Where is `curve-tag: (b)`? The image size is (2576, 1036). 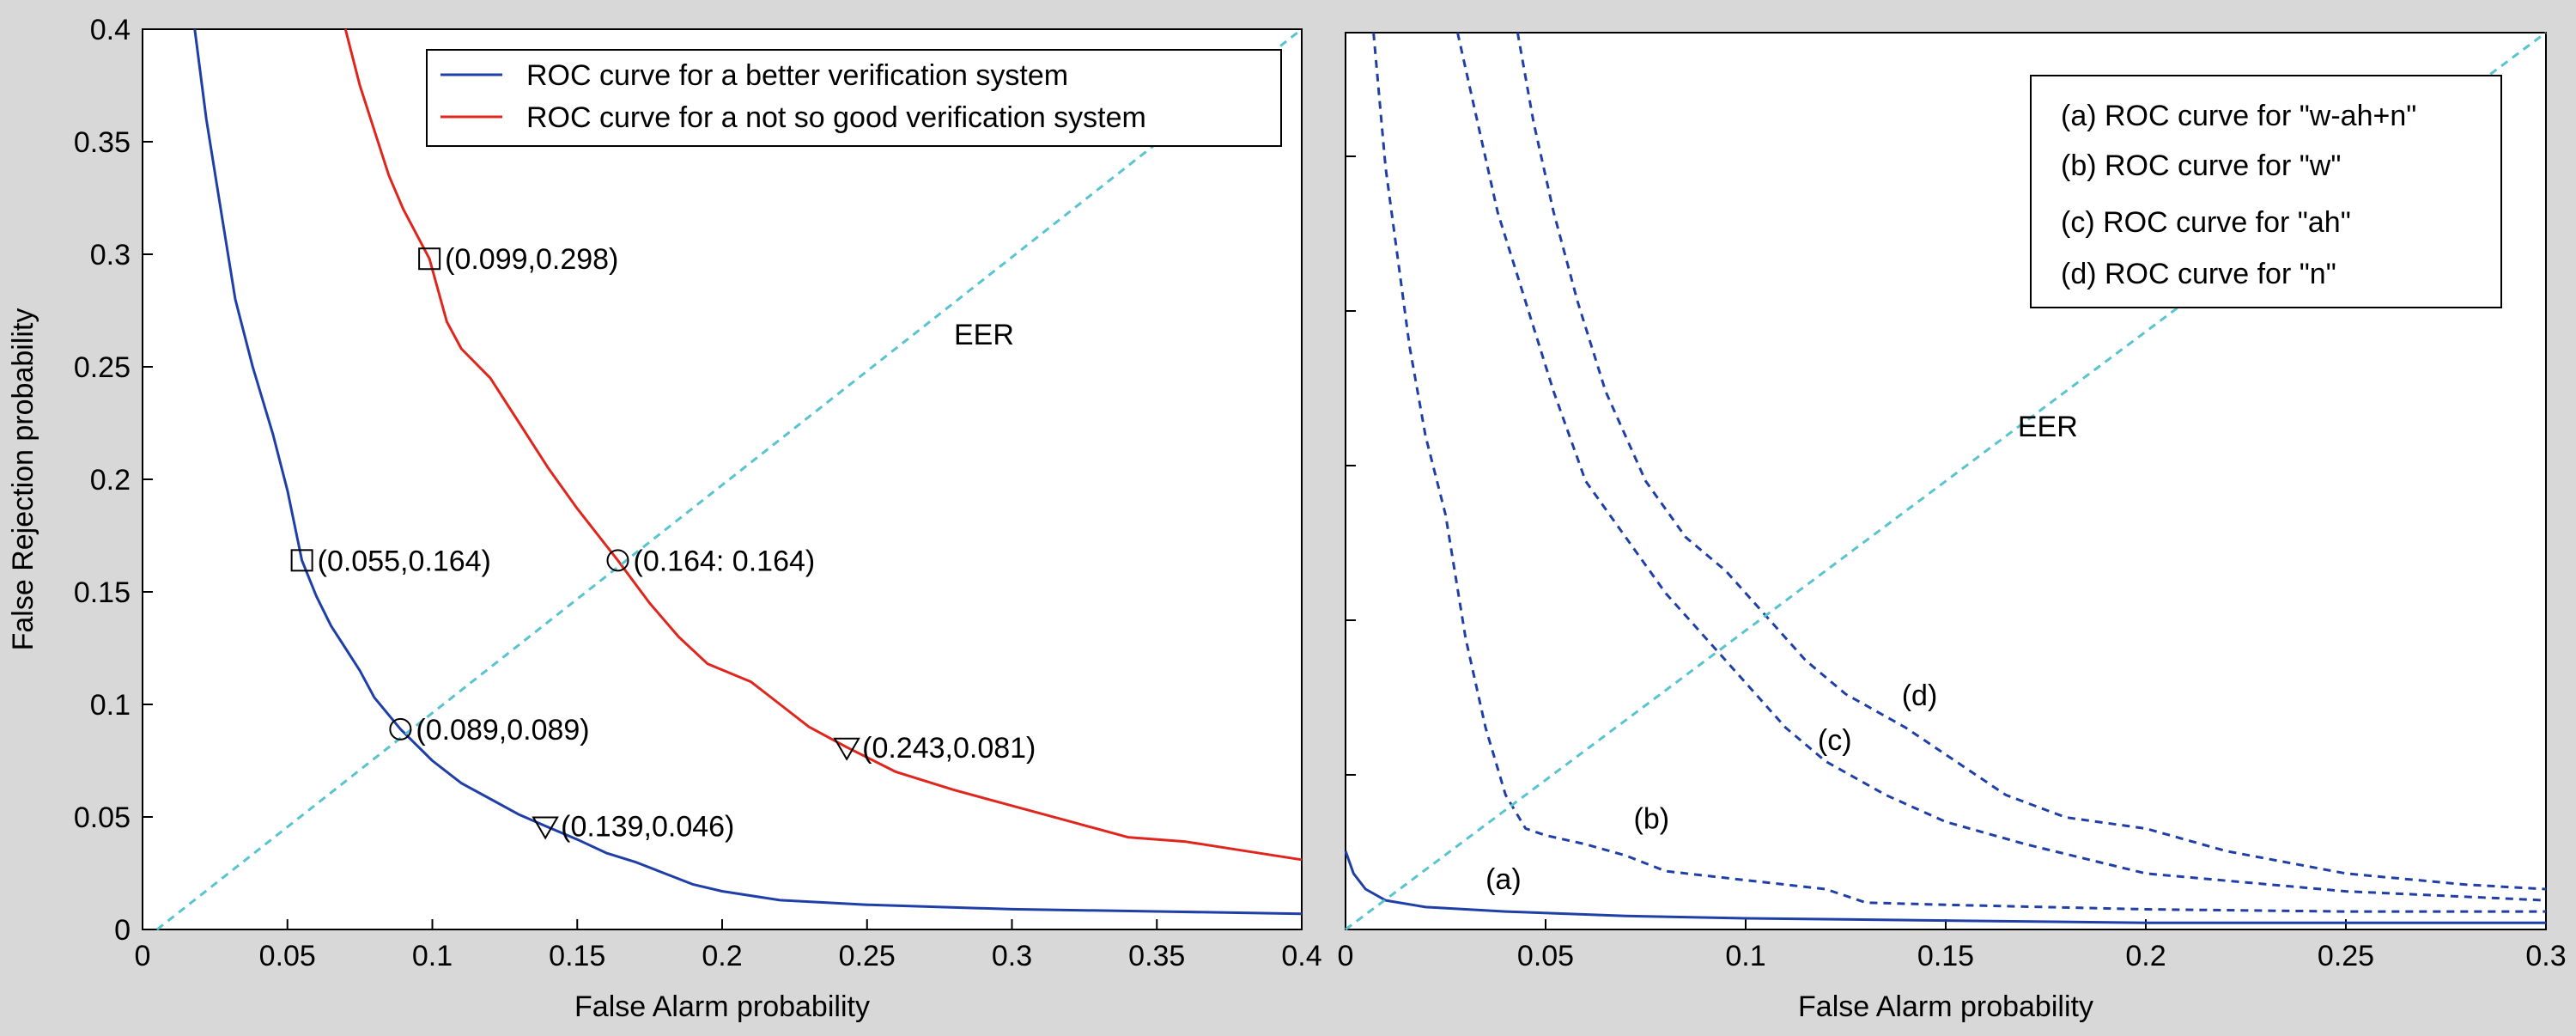
curve-tag: (b) is located at coordinates (1652, 819).